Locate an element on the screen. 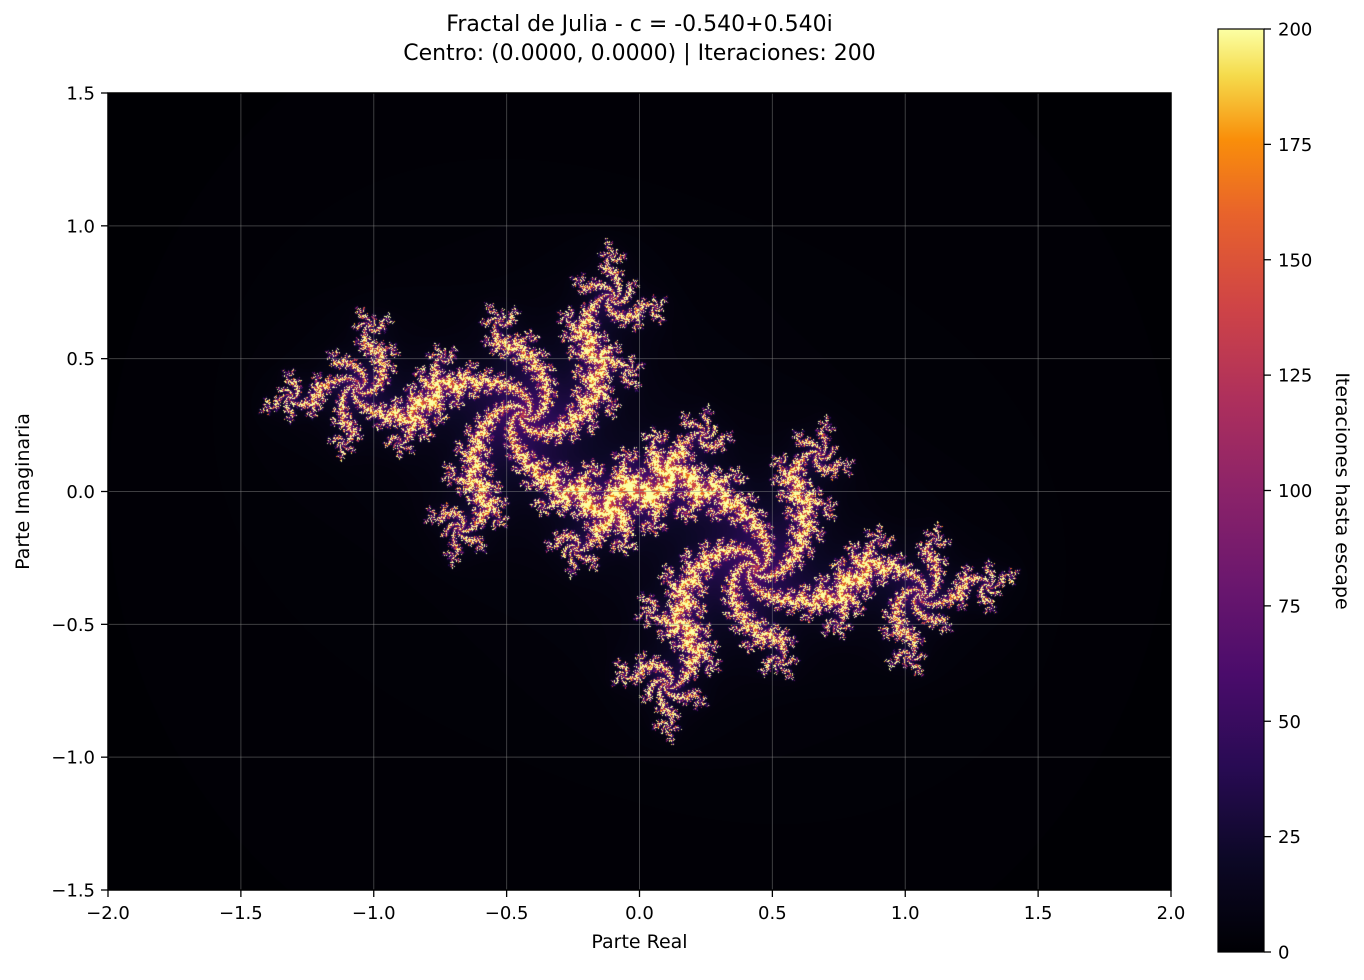  colorbar-tick-label: 200 is located at coordinates (1295, 30).